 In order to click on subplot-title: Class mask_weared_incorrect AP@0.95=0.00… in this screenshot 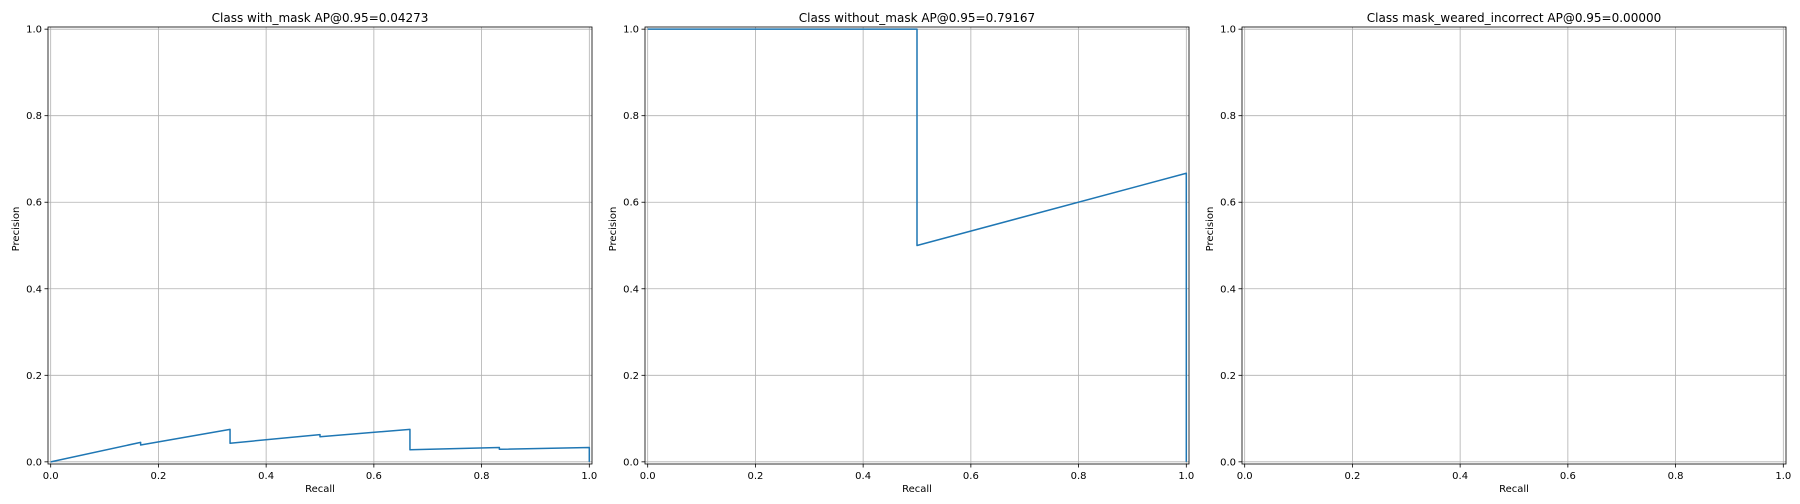, I will do `click(1514, 18)`.